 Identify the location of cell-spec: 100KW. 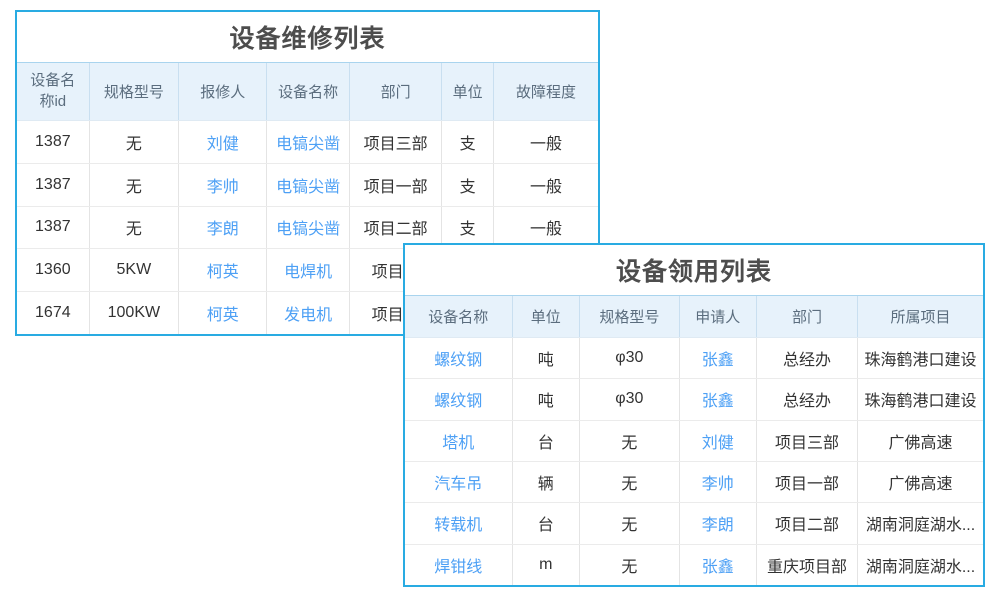
(135, 313).